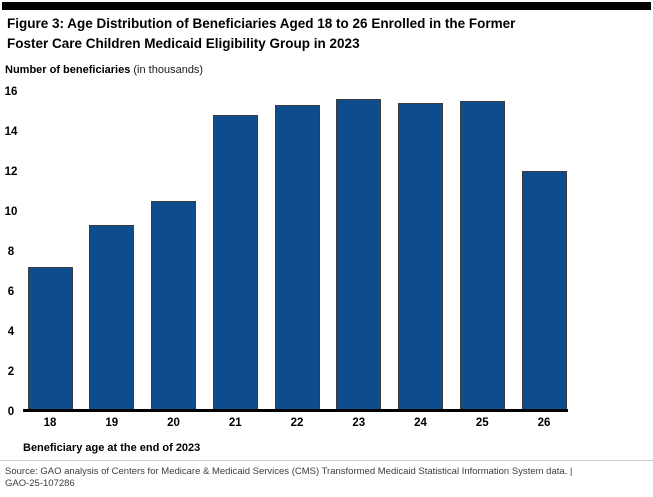  Describe the element at coordinates (11, 171) in the screenshot. I see `y-tick-label: 12` at that location.